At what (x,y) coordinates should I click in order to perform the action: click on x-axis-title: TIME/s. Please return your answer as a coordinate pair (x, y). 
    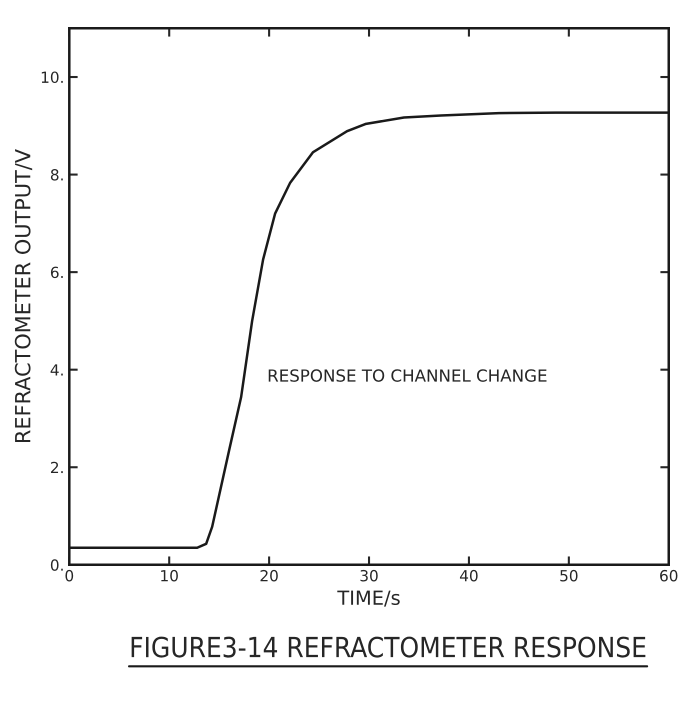
    Looking at the image, I should click on (368, 598).